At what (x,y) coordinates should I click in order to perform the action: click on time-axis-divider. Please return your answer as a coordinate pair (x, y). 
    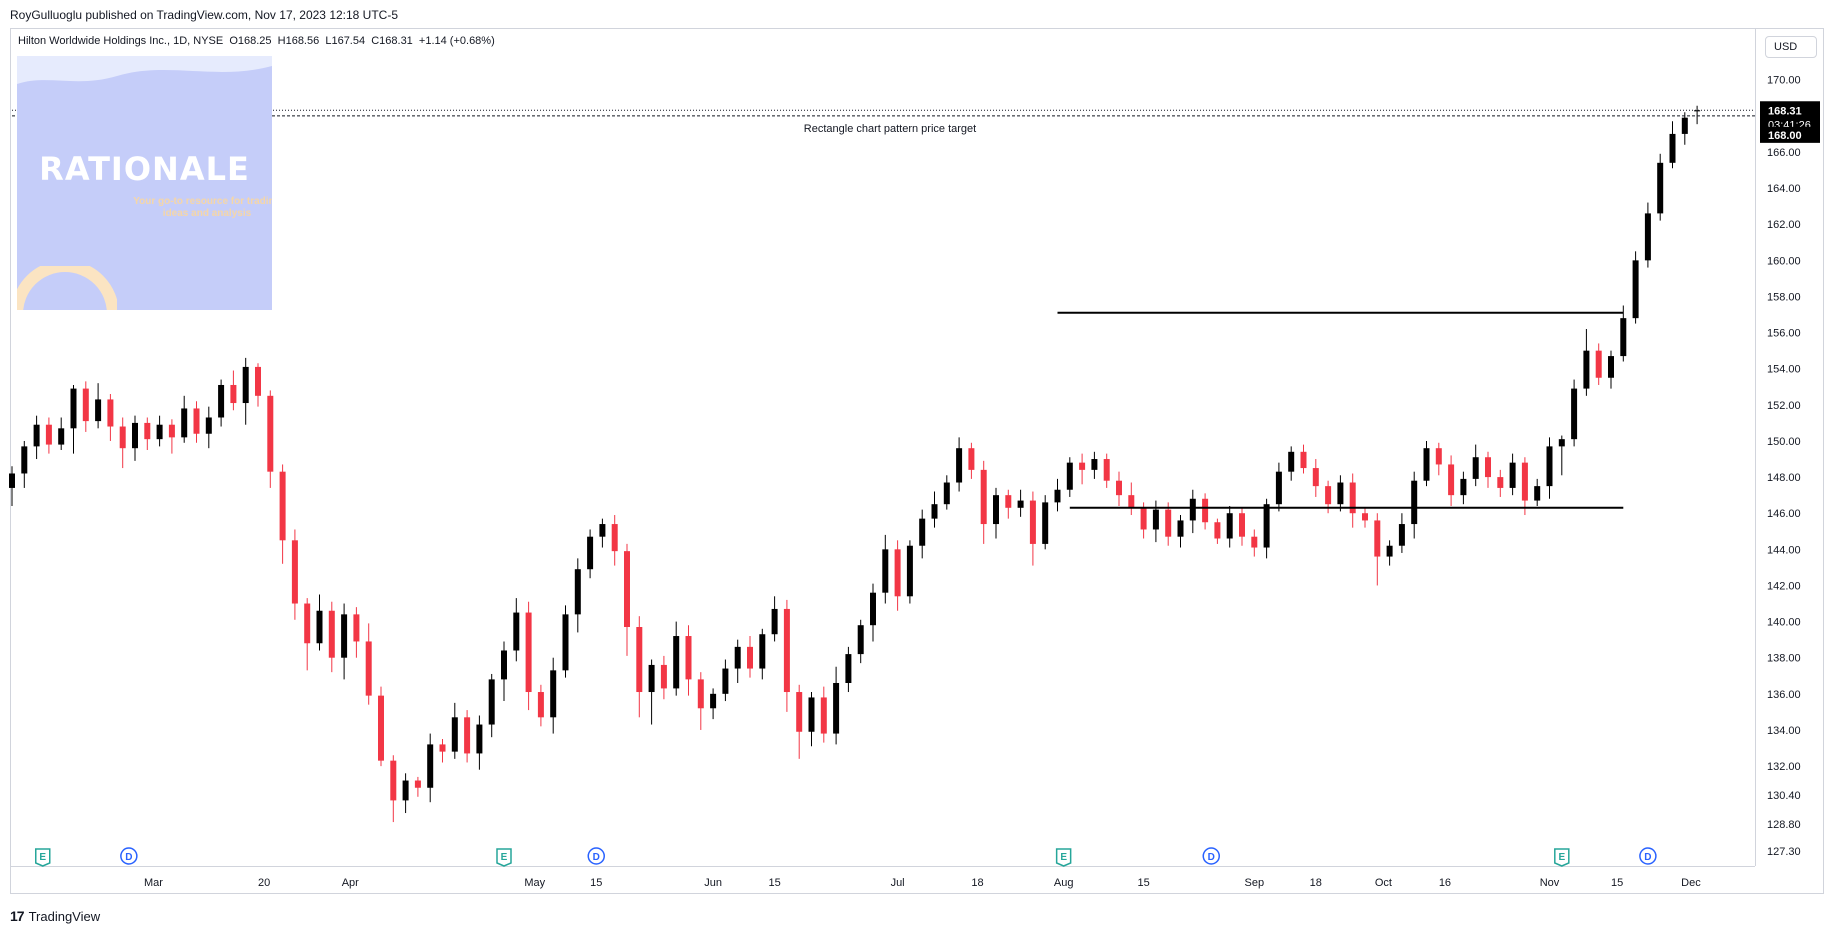
    Looking at the image, I should click on (882, 866).